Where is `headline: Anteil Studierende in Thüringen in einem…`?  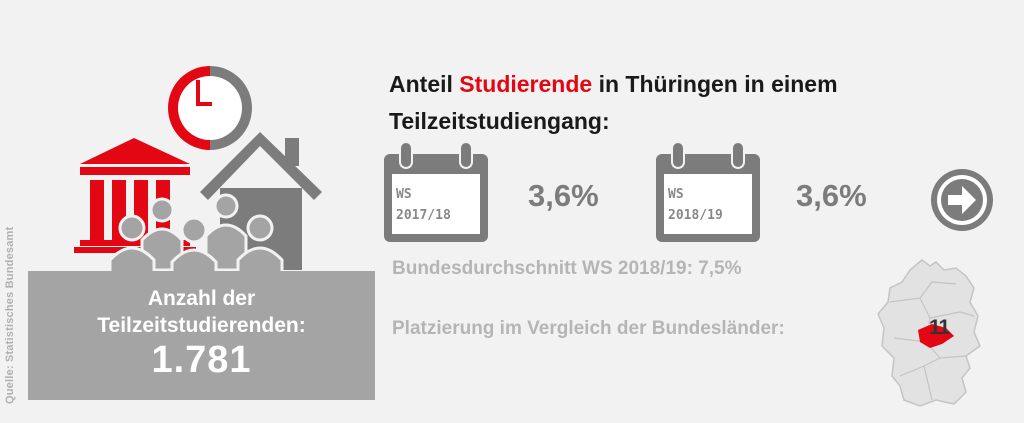 headline: Anteil Studierende in Thüringen in einem… is located at coordinates (619, 103).